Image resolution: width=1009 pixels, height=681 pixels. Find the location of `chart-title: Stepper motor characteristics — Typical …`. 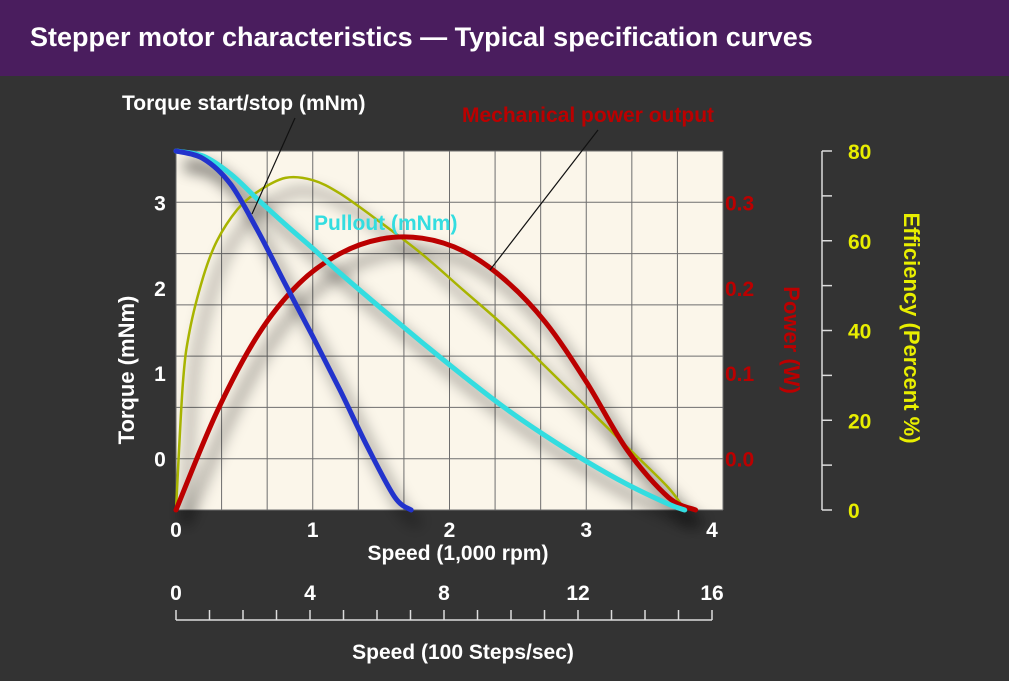

chart-title: Stepper motor characteristics — Typical … is located at coordinates (421, 37).